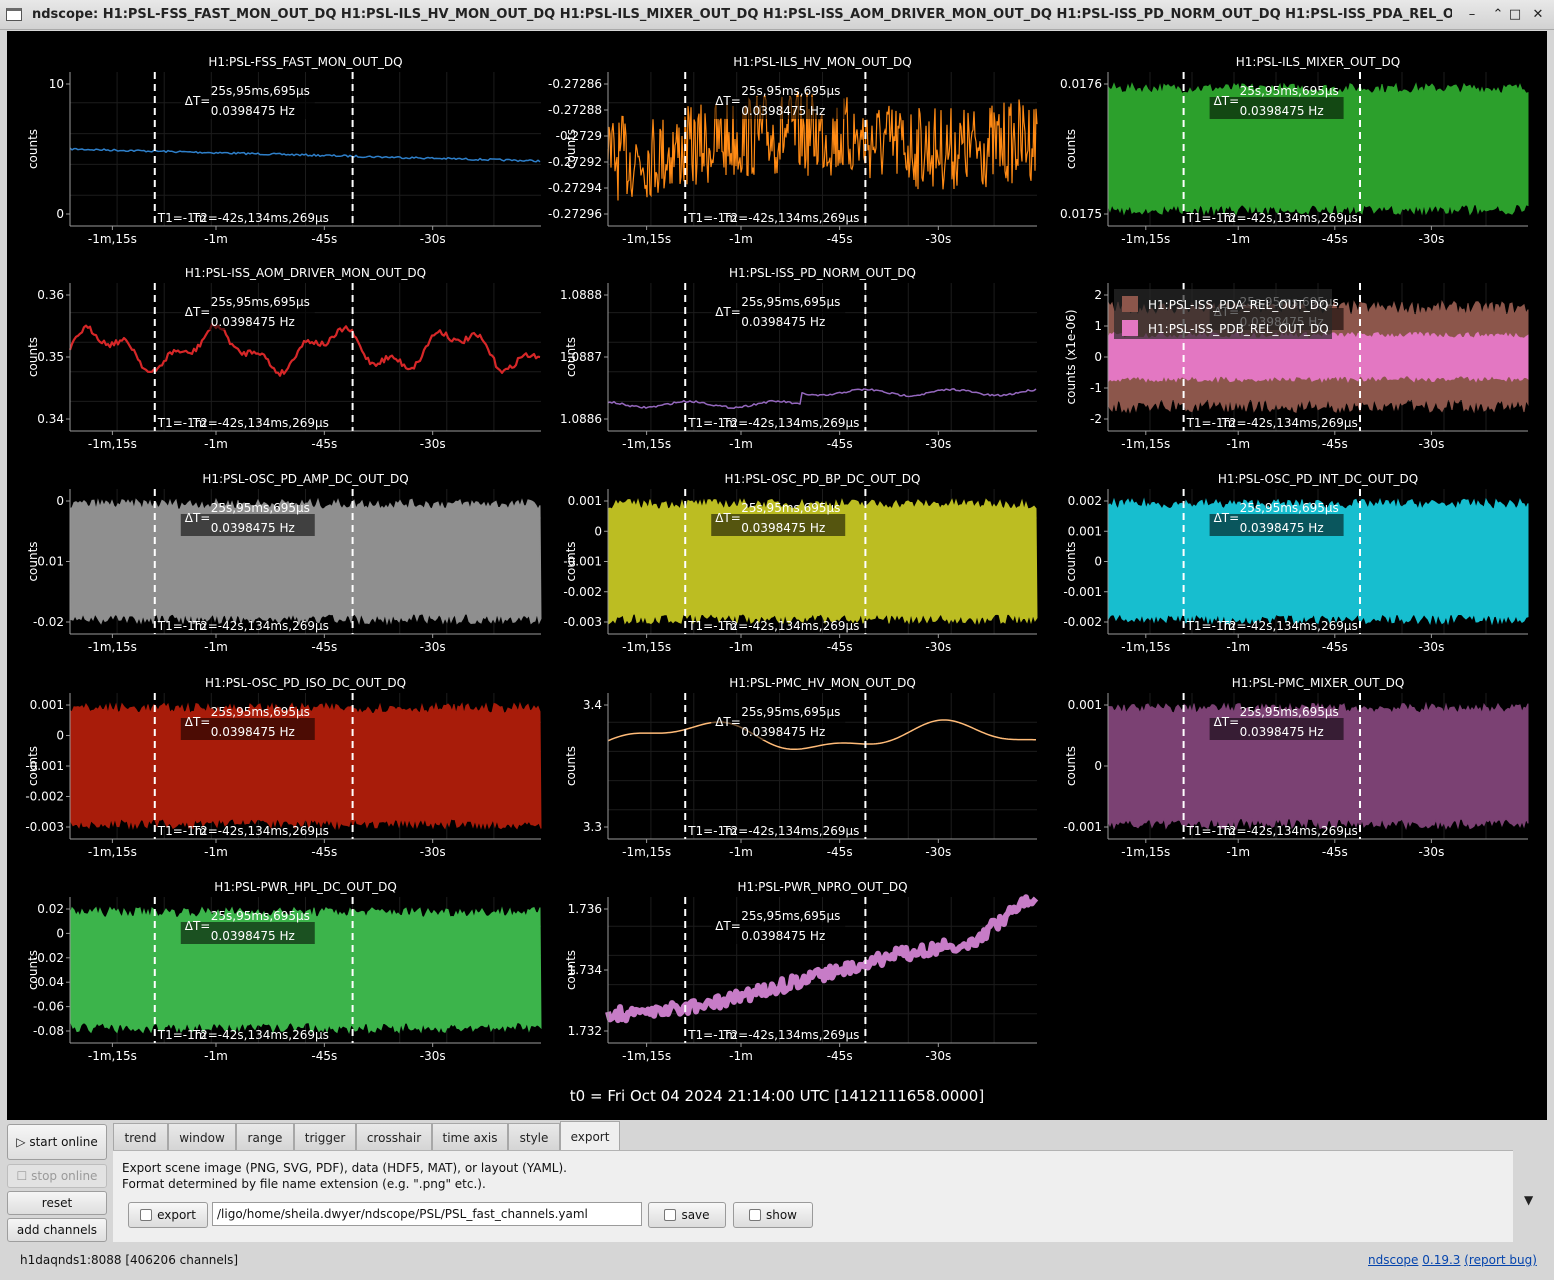  Describe the element at coordinates (1289, 831) in the screenshot. I see `plot-12-t2-label: T2=-42s,134ms,269μs` at that location.